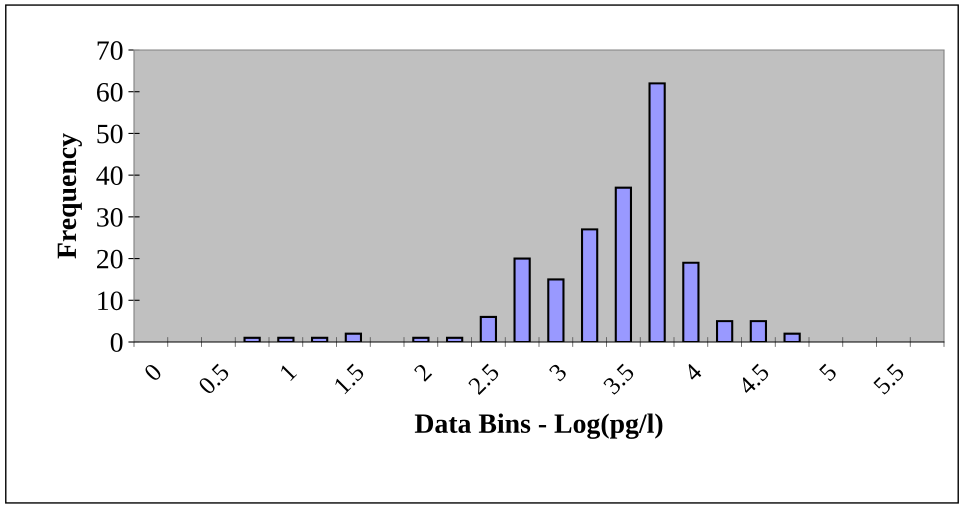 The height and width of the screenshot is (508, 964). I want to click on x-tick-label: 3, so click(558, 372).